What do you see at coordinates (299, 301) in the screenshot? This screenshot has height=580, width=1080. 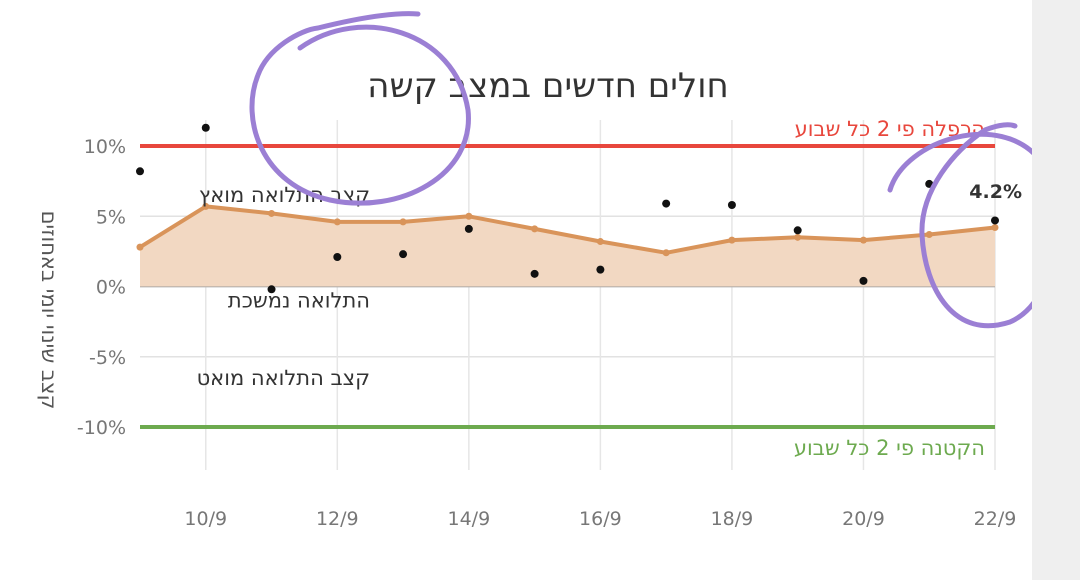 I see `zone-label: התלואה נמשכת` at bounding box center [299, 301].